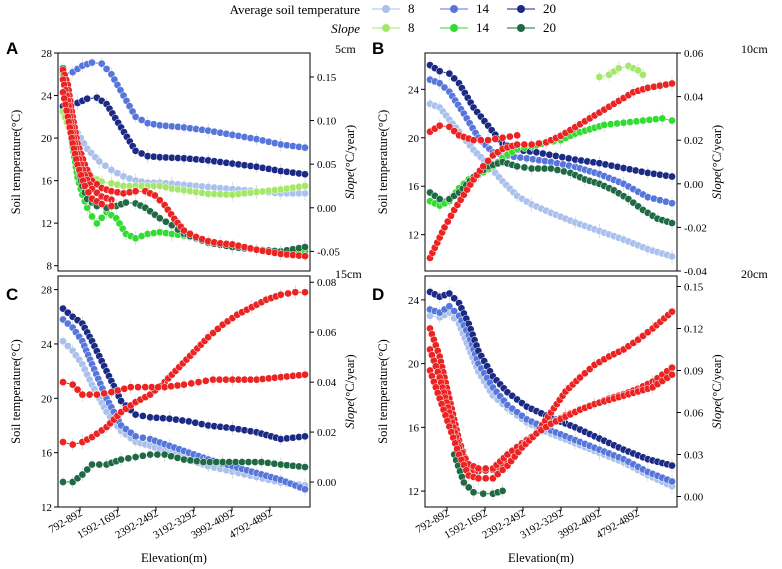 This screenshot has height=569, width=782. Describe the element at coordinates (348, 274) in the screenshot. I see `panel-c-depth: 15cm` at that location.